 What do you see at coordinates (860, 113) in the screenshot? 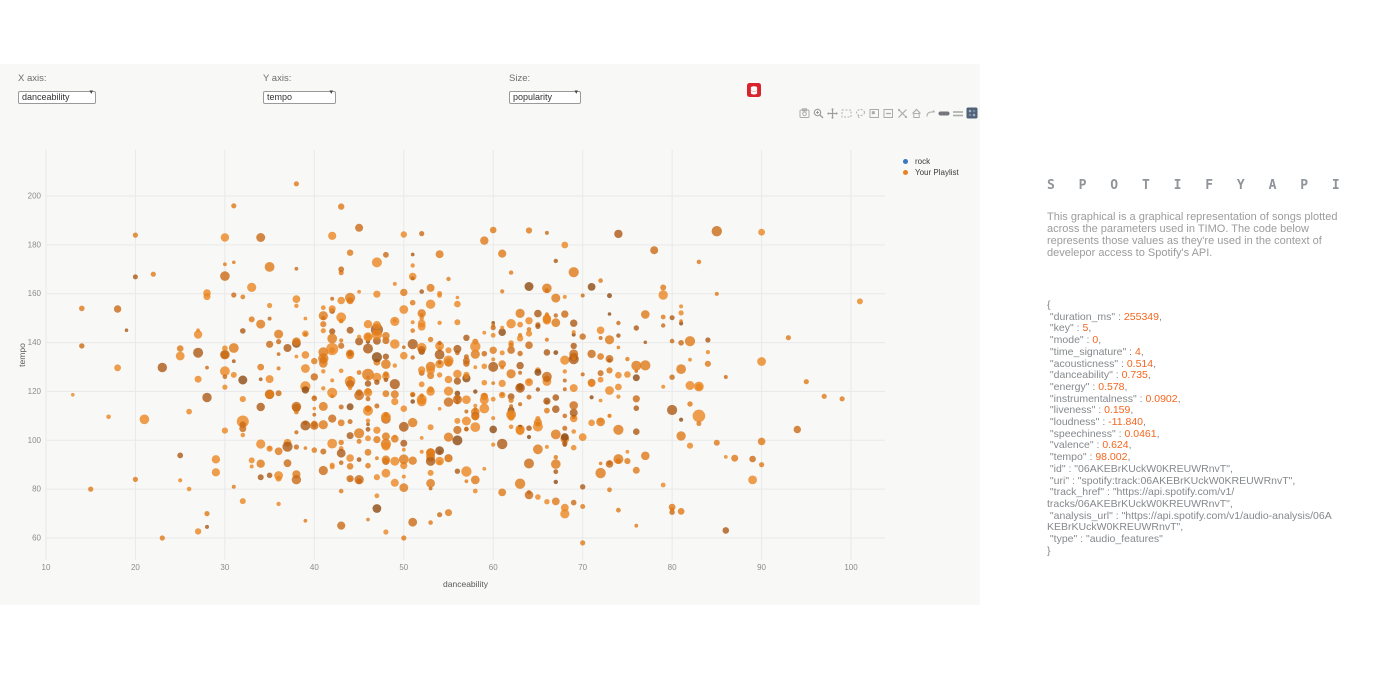
I see `lasso-select-icon` at bounding box center [860, 113].